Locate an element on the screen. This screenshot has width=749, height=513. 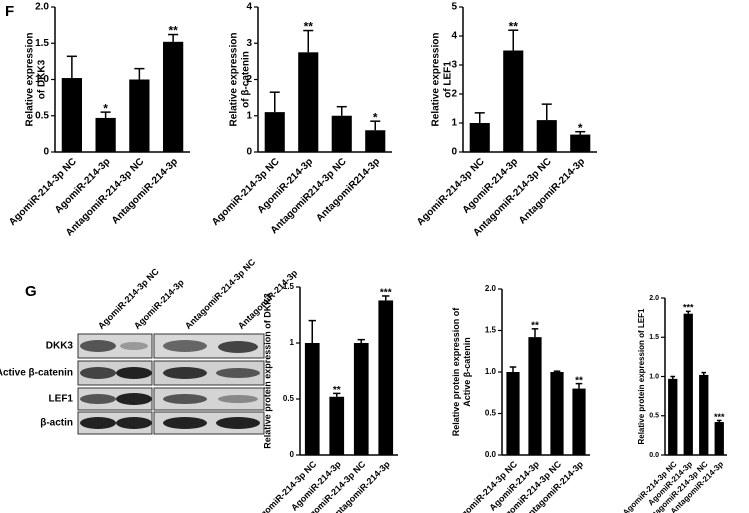
y-axis-label: of β-catenin is located at coordinates (246, 79).